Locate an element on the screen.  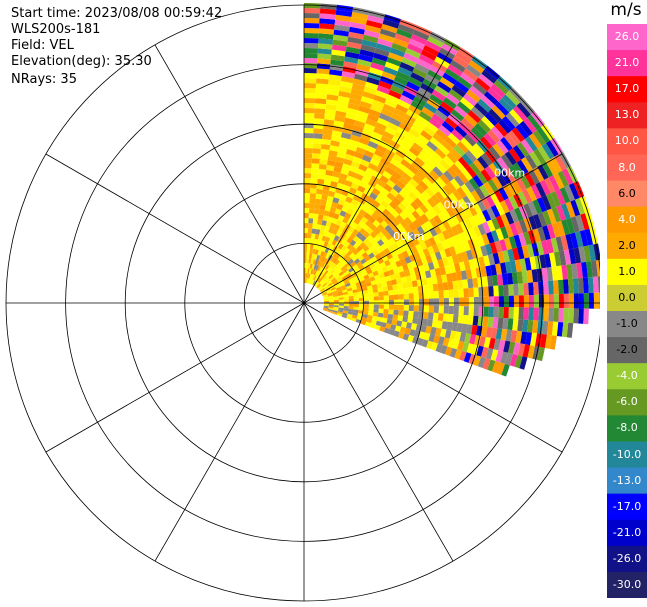
colorbar-tick-label: 6.0 is located at coordinates (627, 193).